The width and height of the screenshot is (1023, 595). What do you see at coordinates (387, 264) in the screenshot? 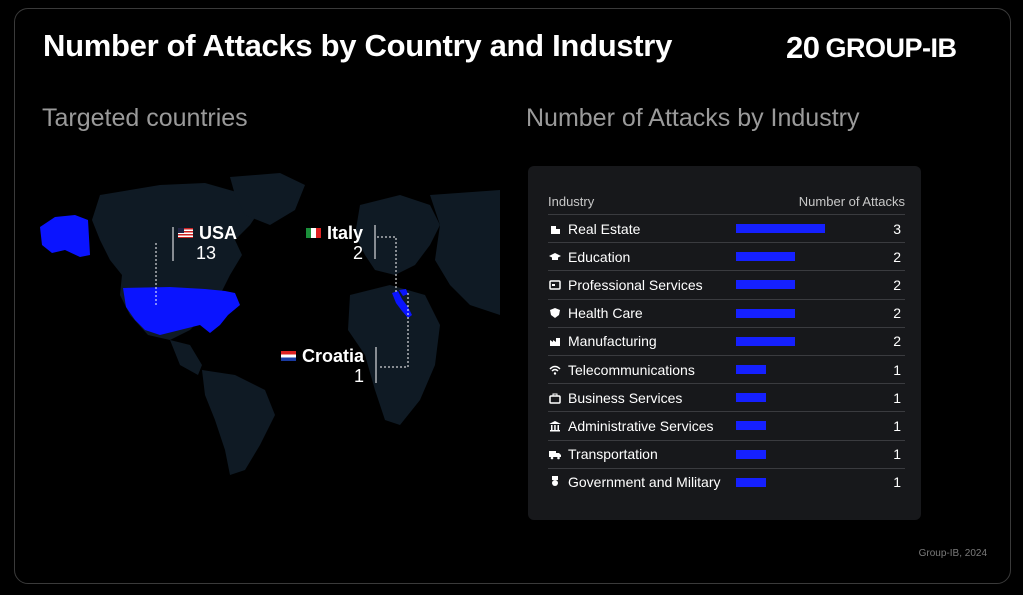
I see `leader-italy` at bounding box center [387, 264].